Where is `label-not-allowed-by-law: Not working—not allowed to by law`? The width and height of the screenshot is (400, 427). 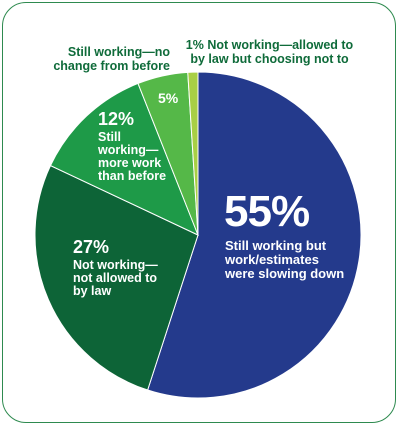 label-not-allowed-by-law: Not working—not allowed to by law is located at coordinates (115, 278).